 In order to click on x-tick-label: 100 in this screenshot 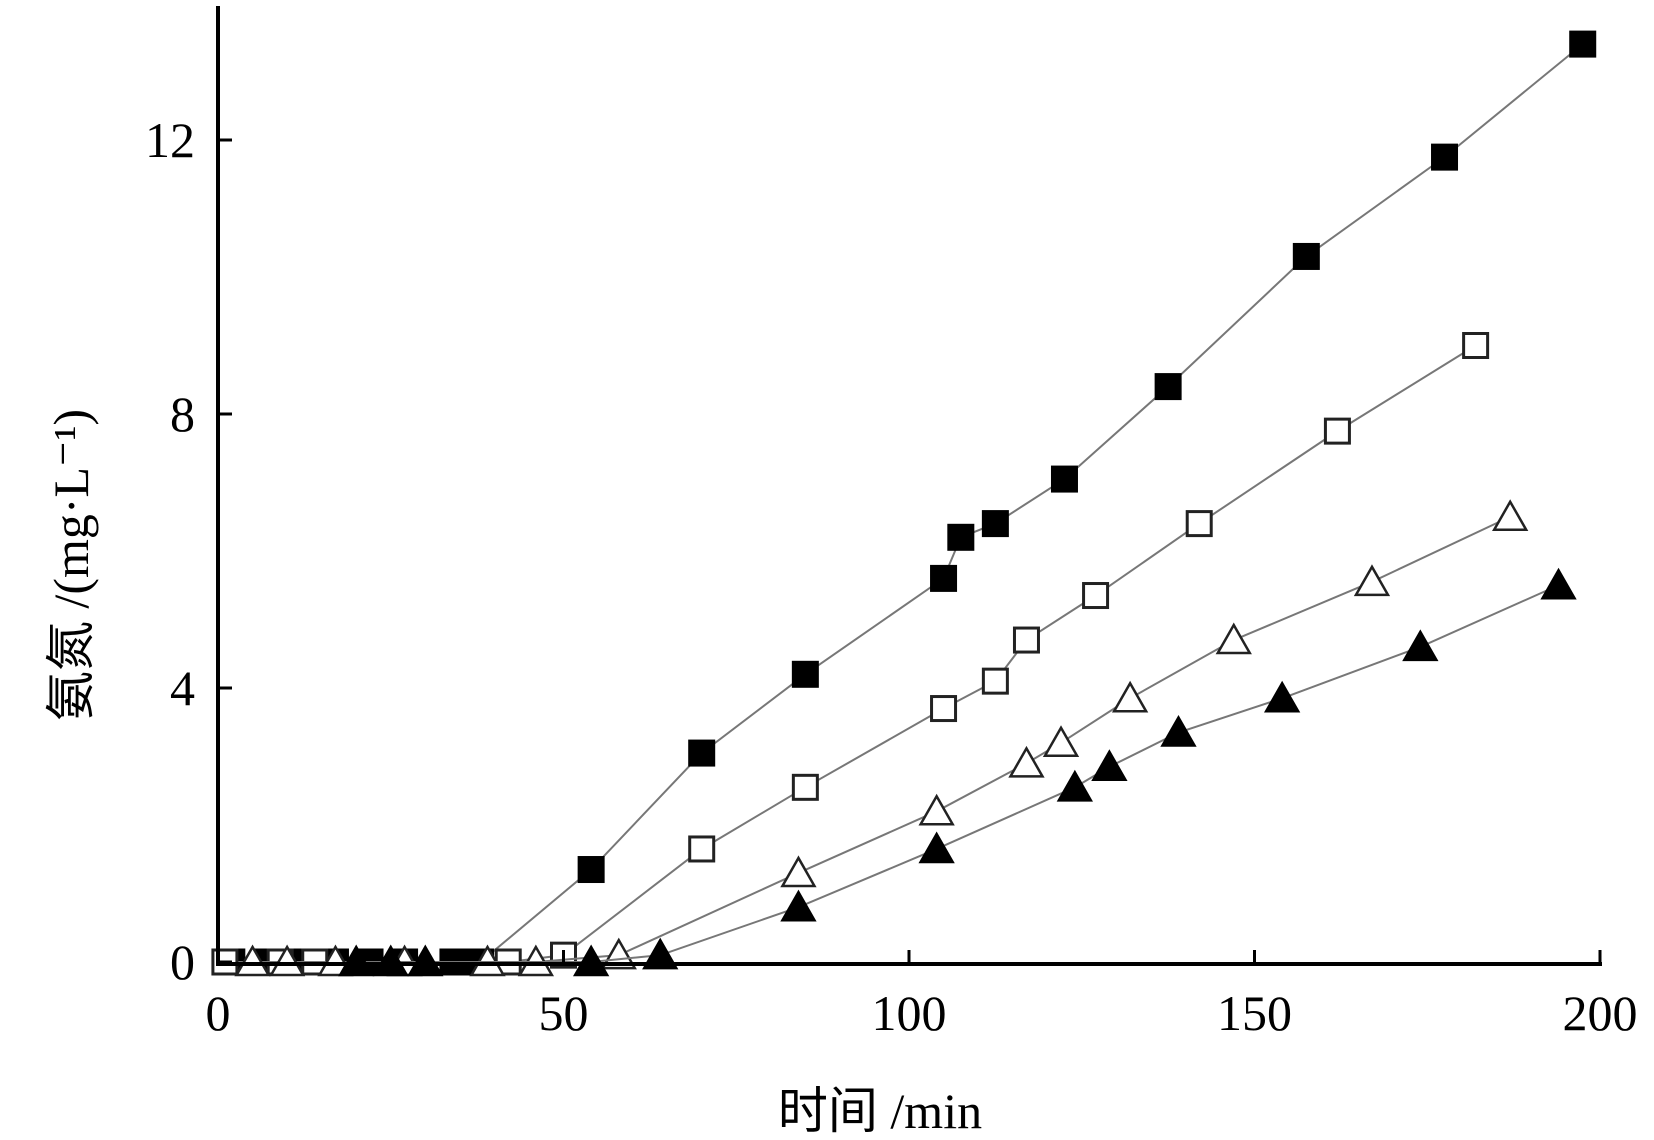, I will do `click(909, 1013)`.